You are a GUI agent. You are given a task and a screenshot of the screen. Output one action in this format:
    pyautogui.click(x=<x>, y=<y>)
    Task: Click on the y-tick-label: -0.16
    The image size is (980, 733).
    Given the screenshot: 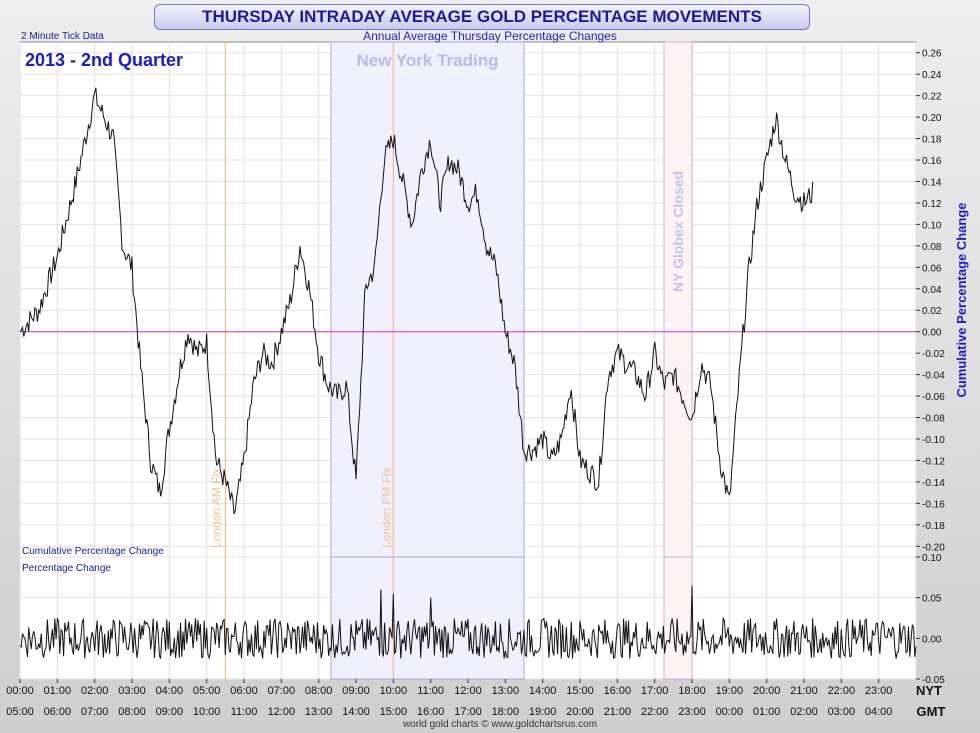 What is the action you would take?
    pyautogui.click(x=933, y=504)
    